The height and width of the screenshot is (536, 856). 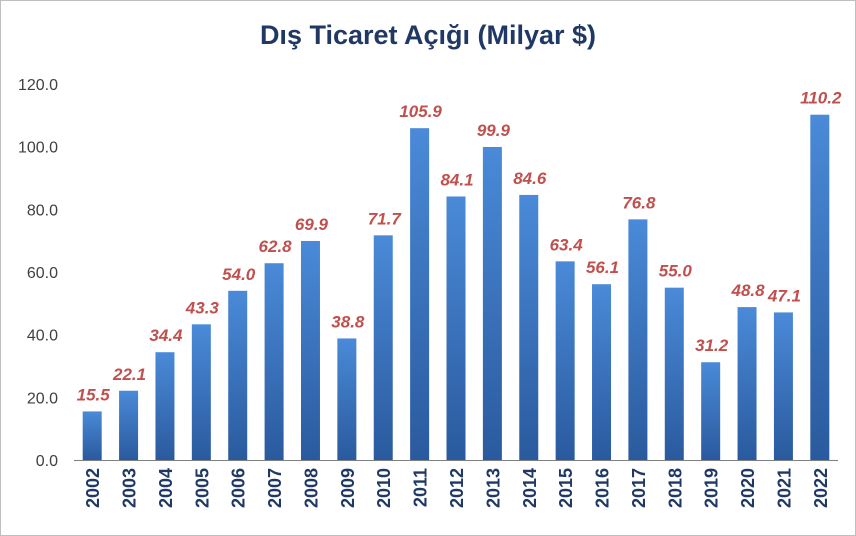 What do you see at coordinates (276, 246) in the screenshot?
I see `data-label-2007: 62.8` at bounding box center [276, 246].